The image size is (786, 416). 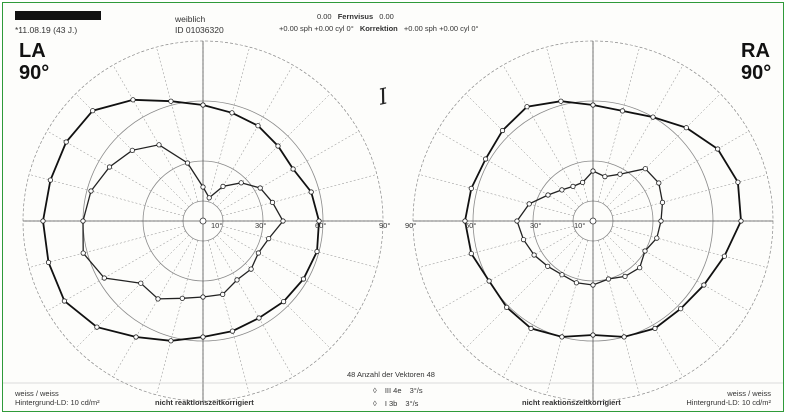 I want to click on left-axis-60: 60°, so click(x=321, y=225).